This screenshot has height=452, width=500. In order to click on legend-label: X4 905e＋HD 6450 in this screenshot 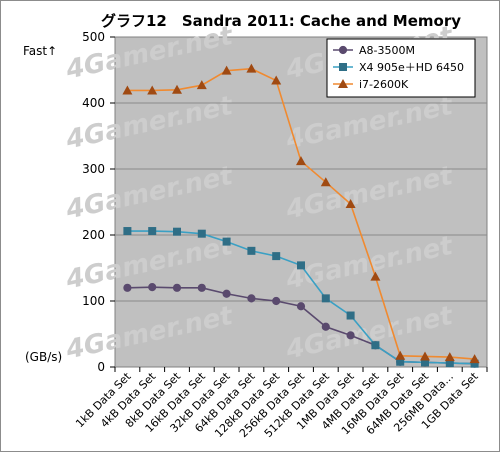, I will do `click(411, 67)`.